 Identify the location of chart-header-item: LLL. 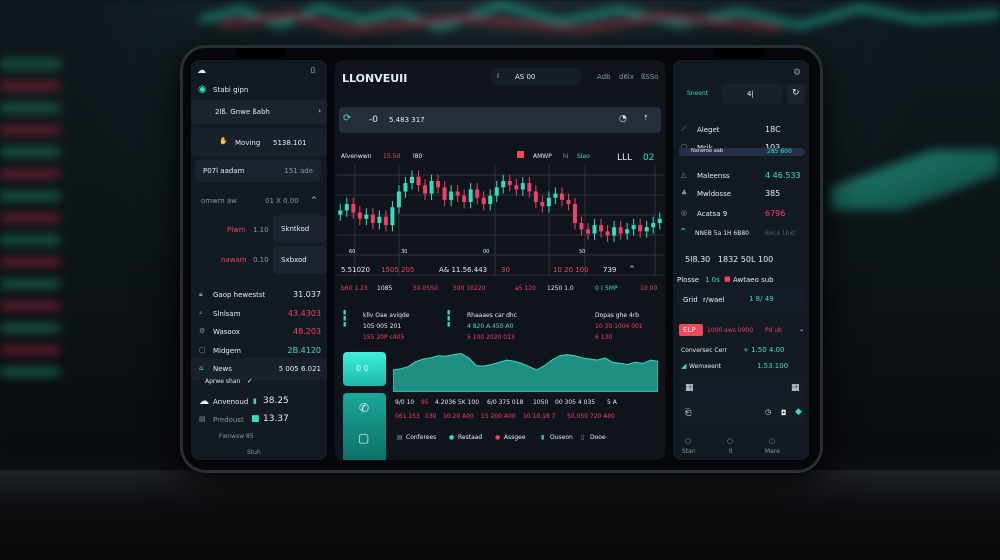
(625, 158).